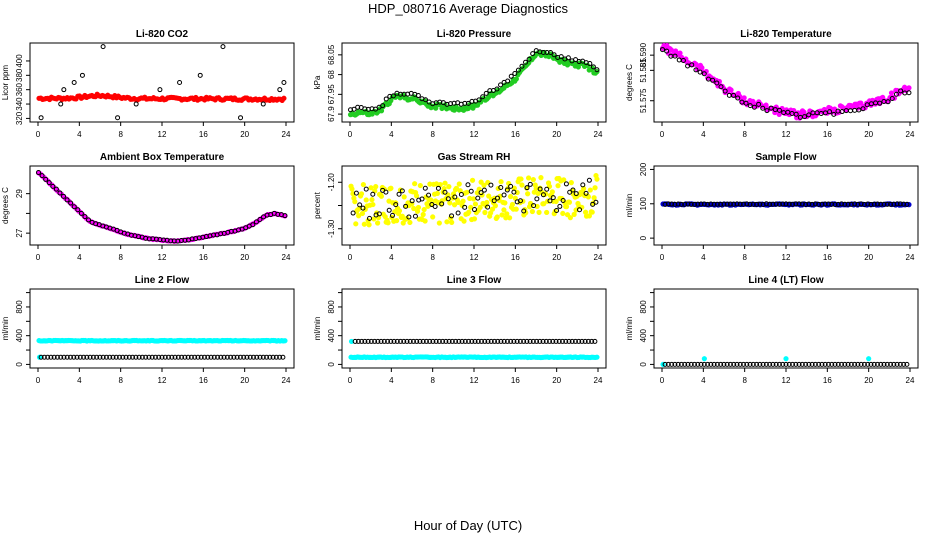 This screenshot has width=936, height=540. Describe the element at coordinates (19, 335) in the screenshot. I see `y-tick-label: 400` at that location.